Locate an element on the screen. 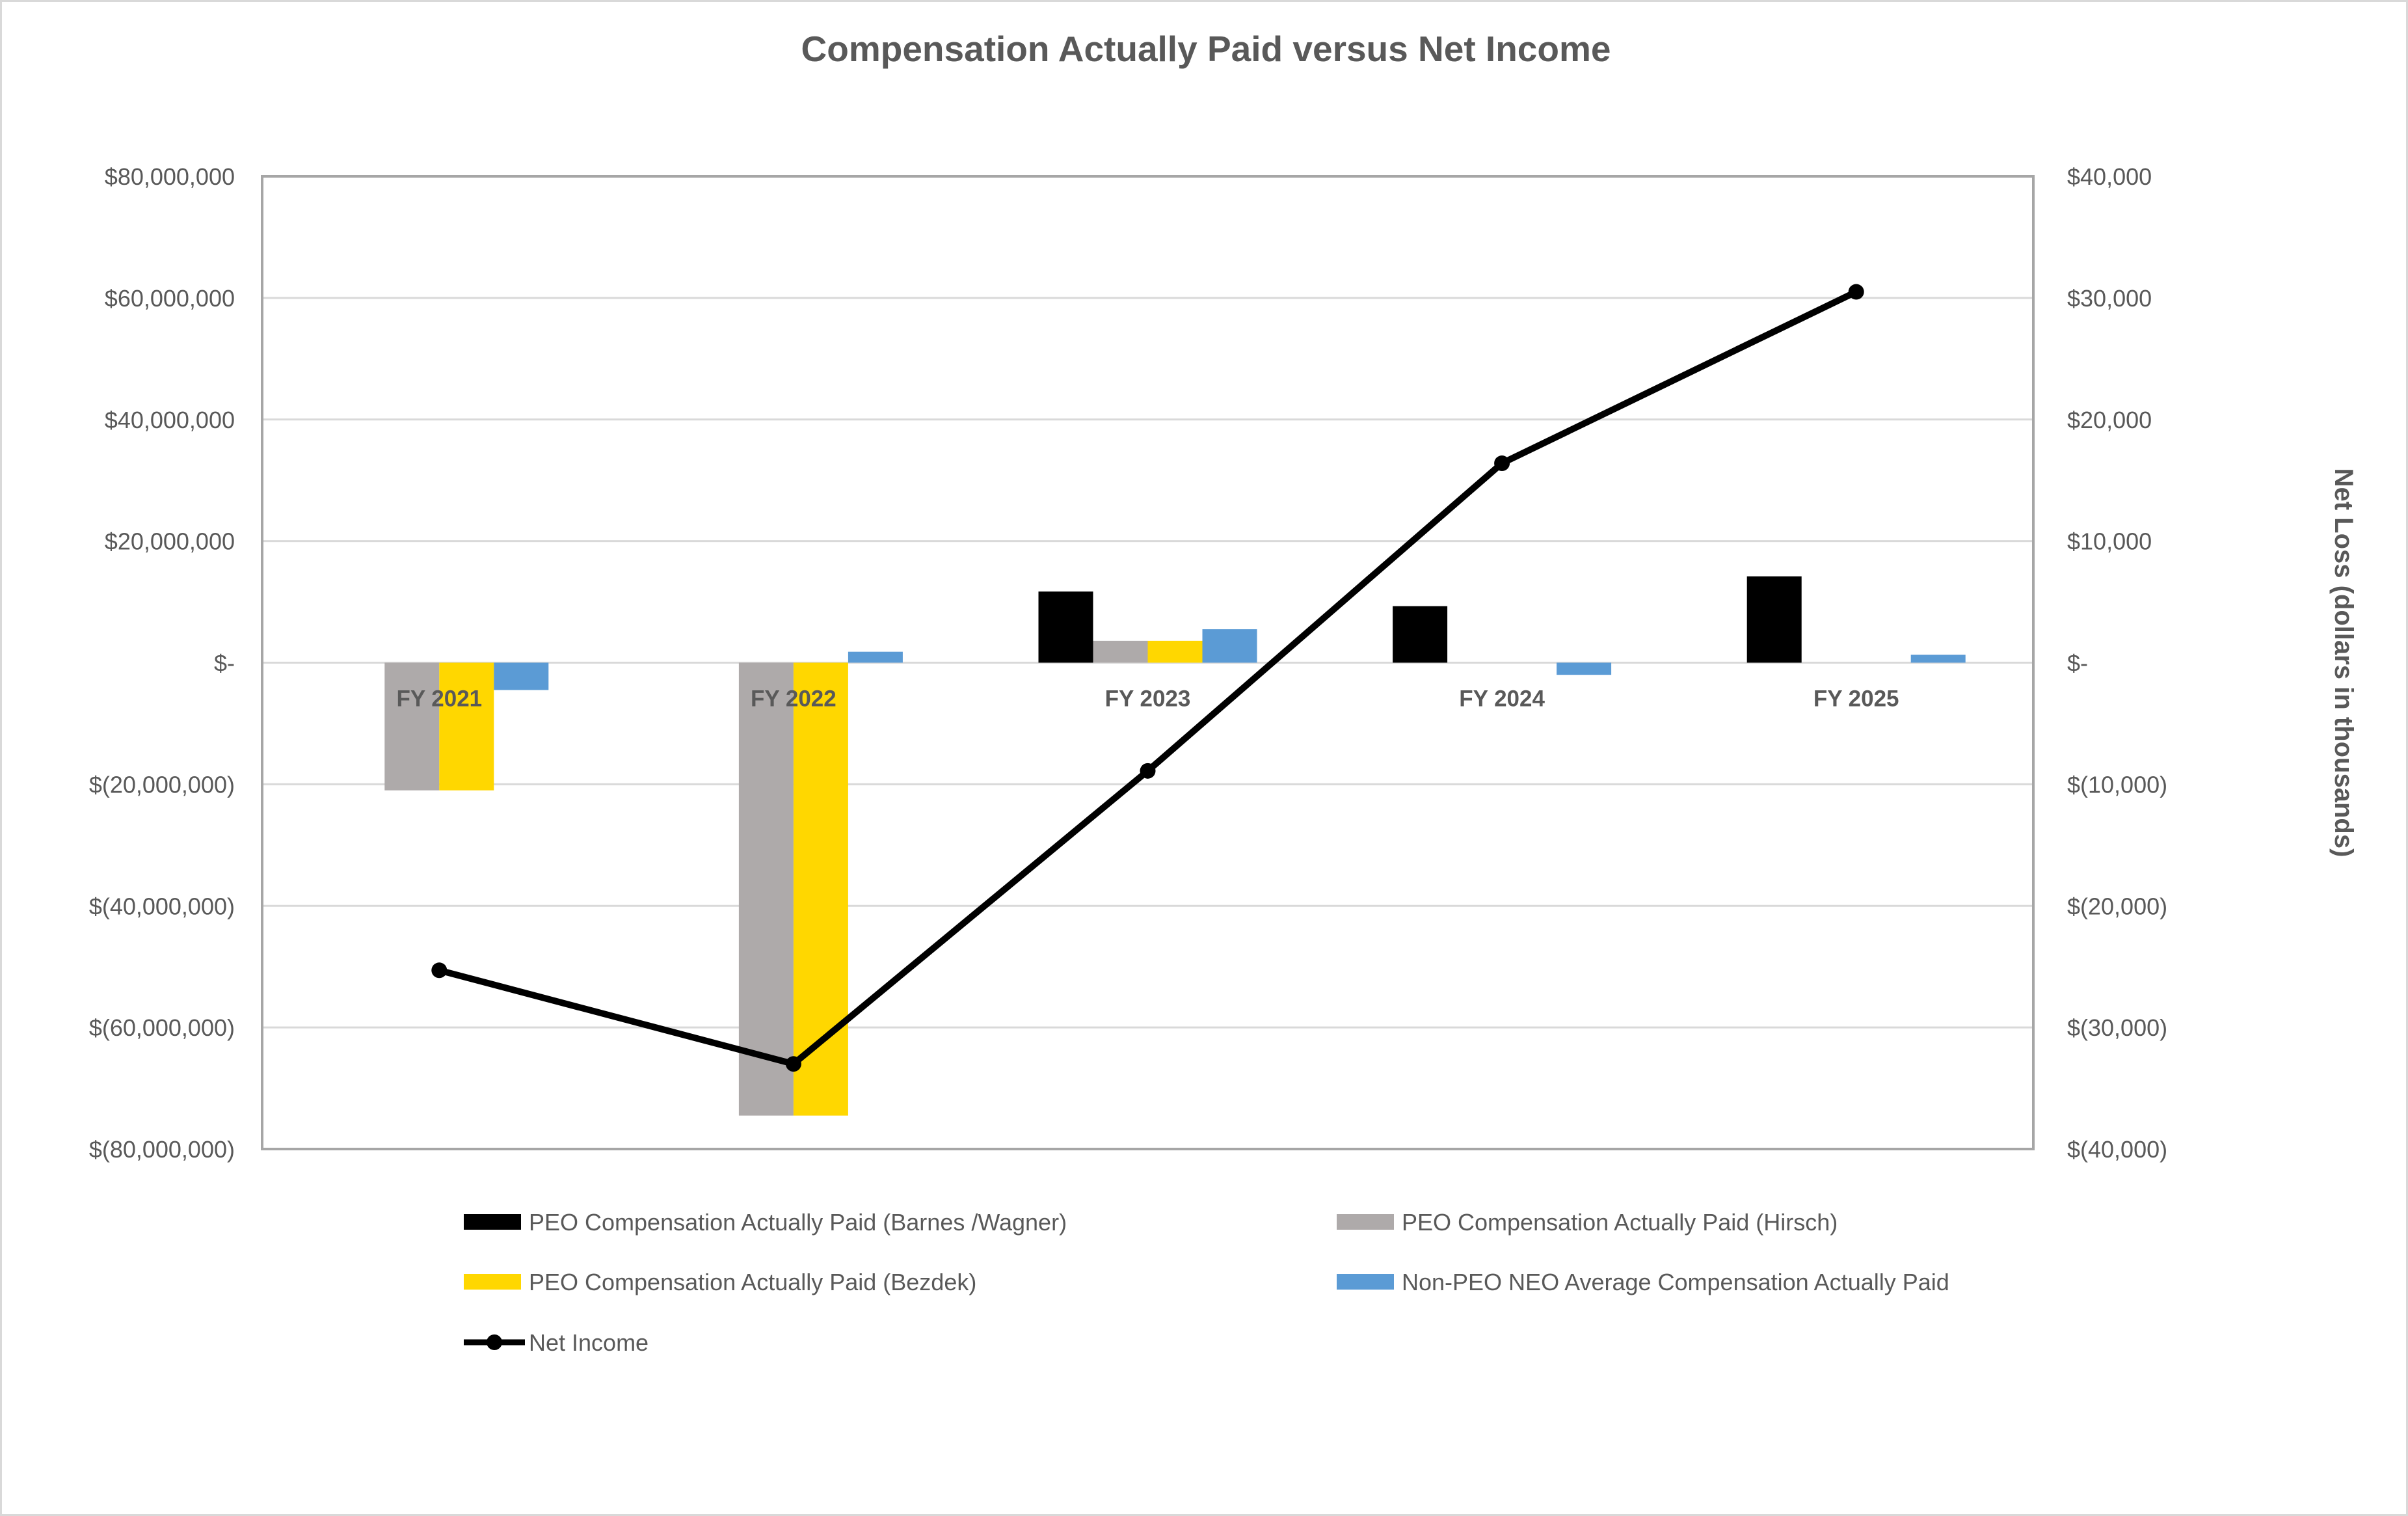  y-right-tick-label: $(20,000) is located at coordinates (2117, 906).